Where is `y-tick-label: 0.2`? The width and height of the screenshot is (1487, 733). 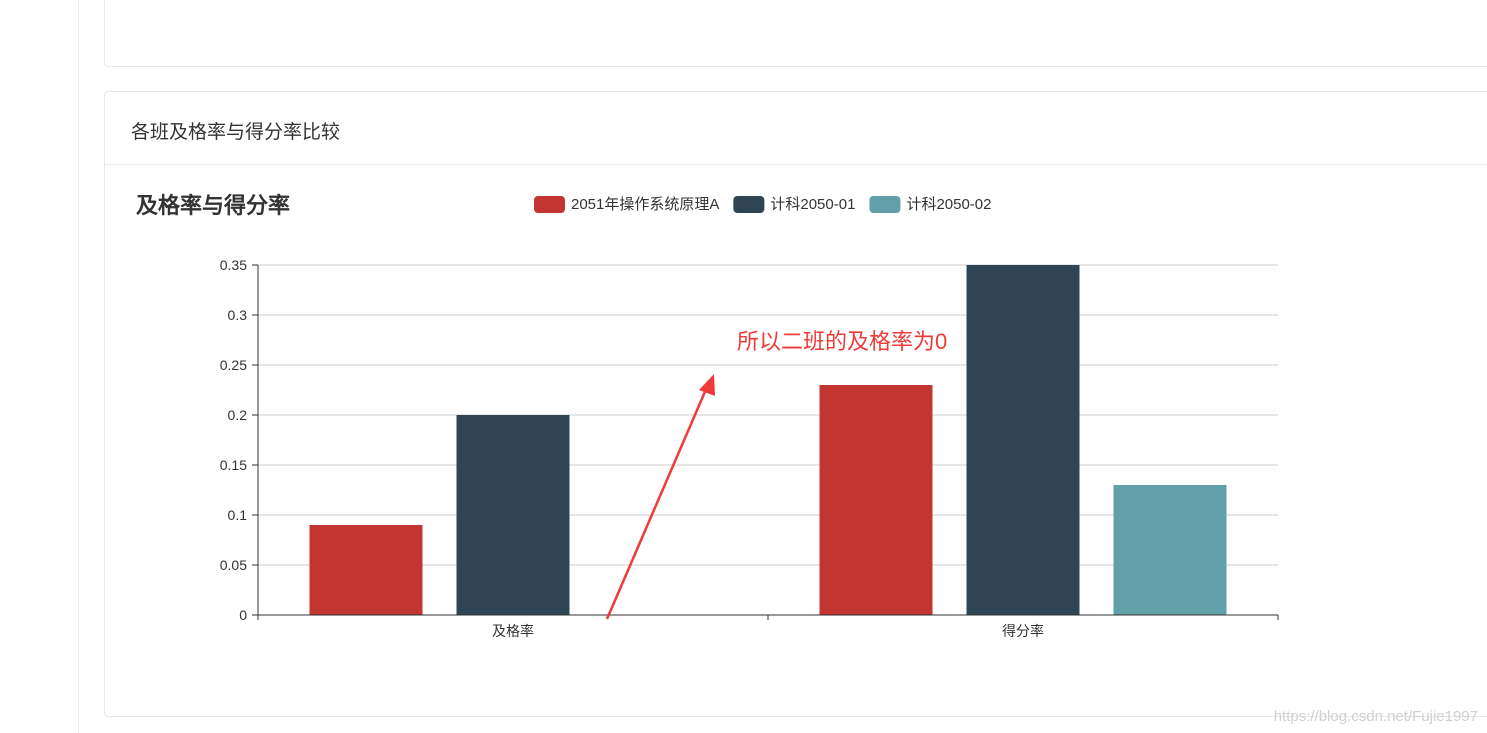
y-tick-label: 0.2 is located at coordinates (238, 415).